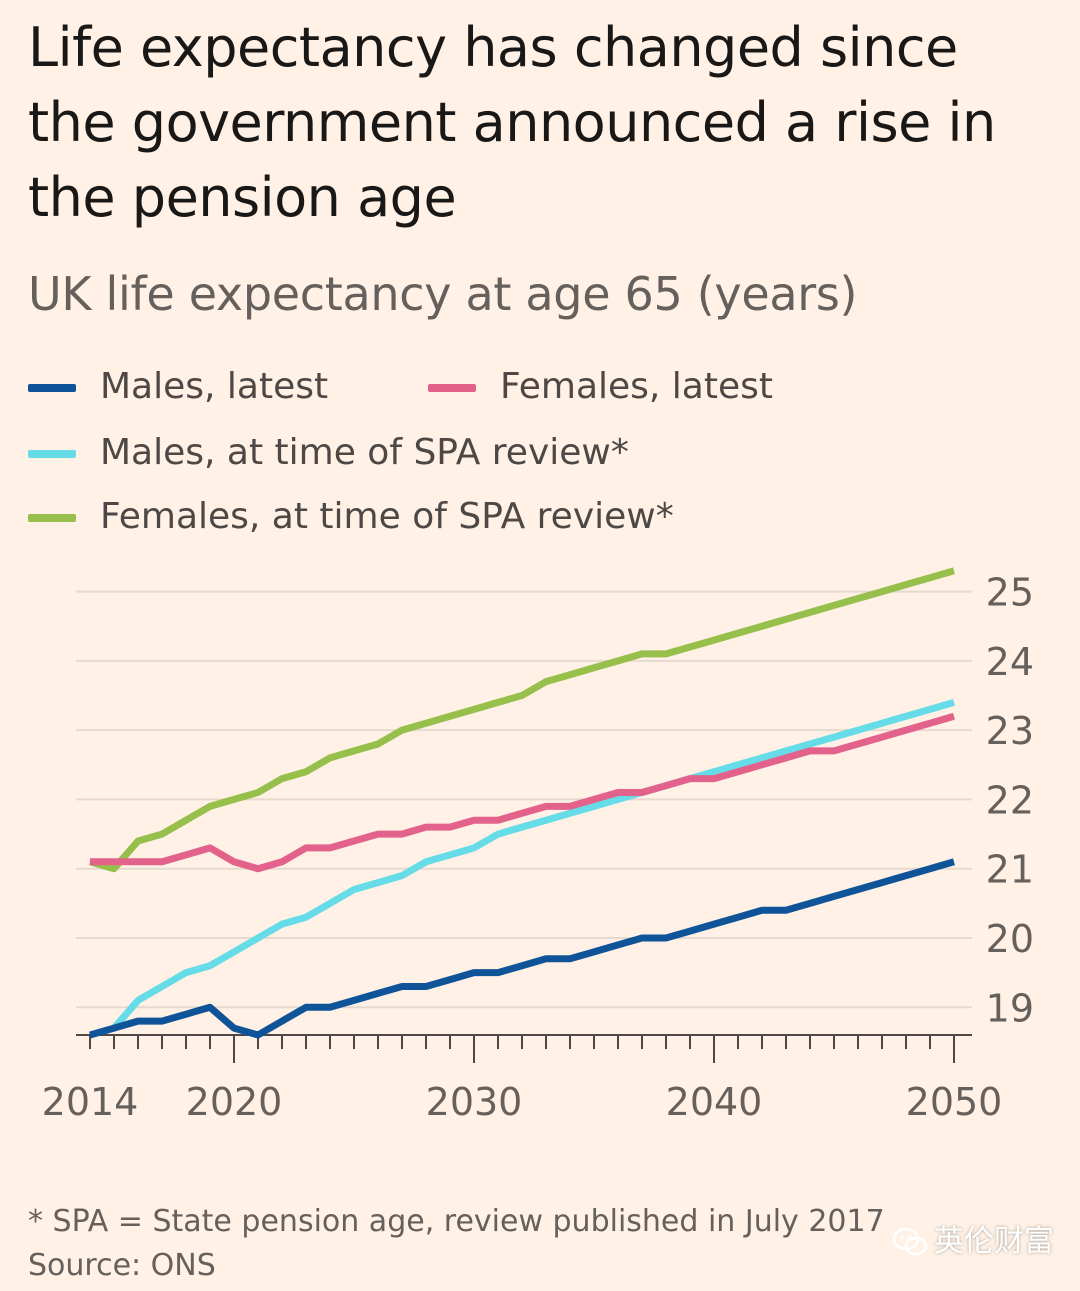  Describe the element at coordinates (90, 1102) in the screenshot. I see `x-tick-label-2014: 2014` at that location.